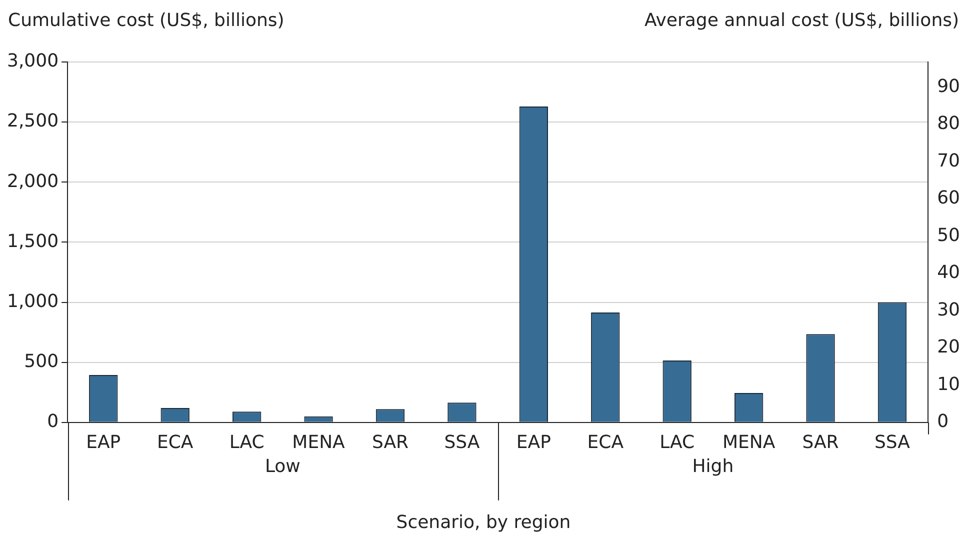  Describe the element at coordinates (948, 347) in the screenshot. I see `y2-tick-label: 20` at that location.